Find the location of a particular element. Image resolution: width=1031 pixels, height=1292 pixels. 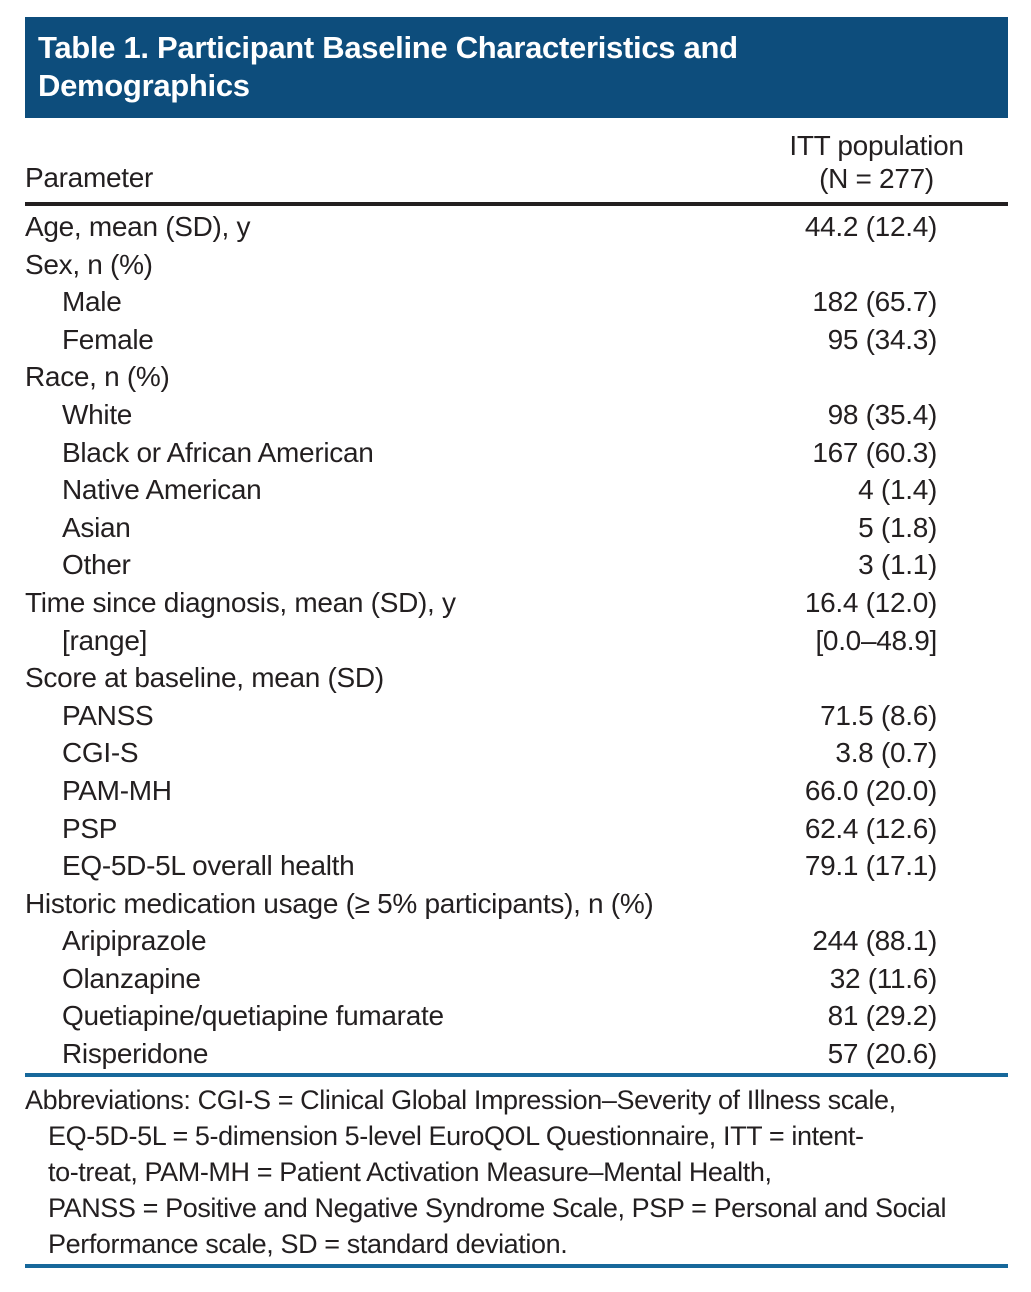

row-label: Black or African American is located at coordinates (218, 452).